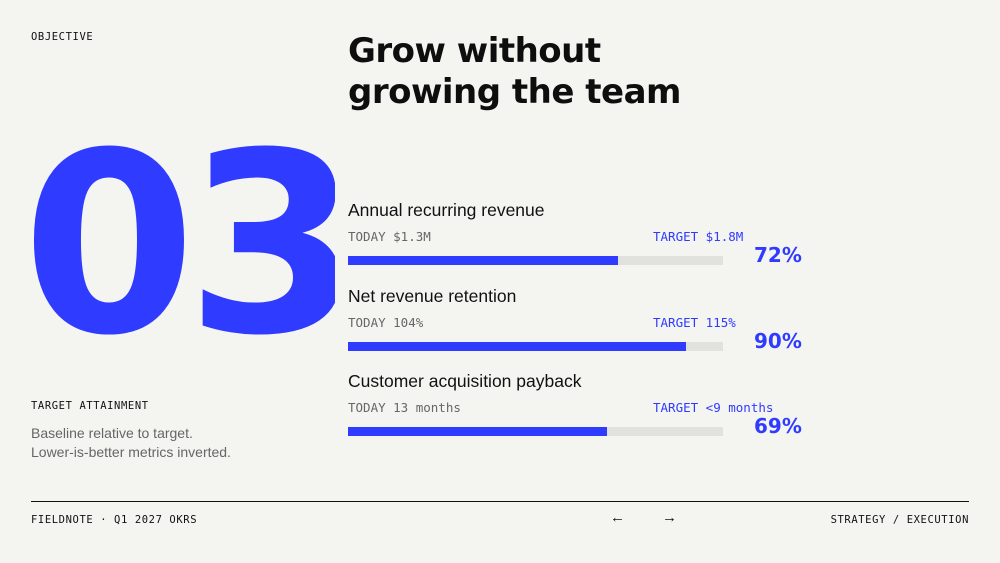  I want to click on metric-percent: 69%, so click(778, 426).